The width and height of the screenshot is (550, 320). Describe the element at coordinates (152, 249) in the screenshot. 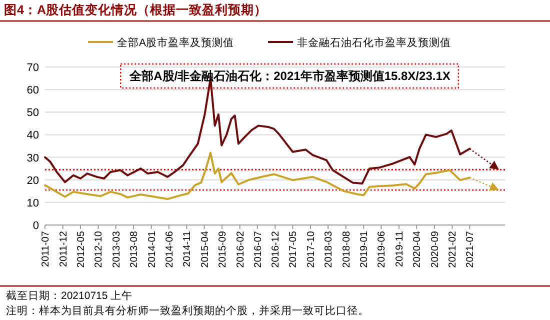

I see `x-tick-label: 2014-01` at that location.